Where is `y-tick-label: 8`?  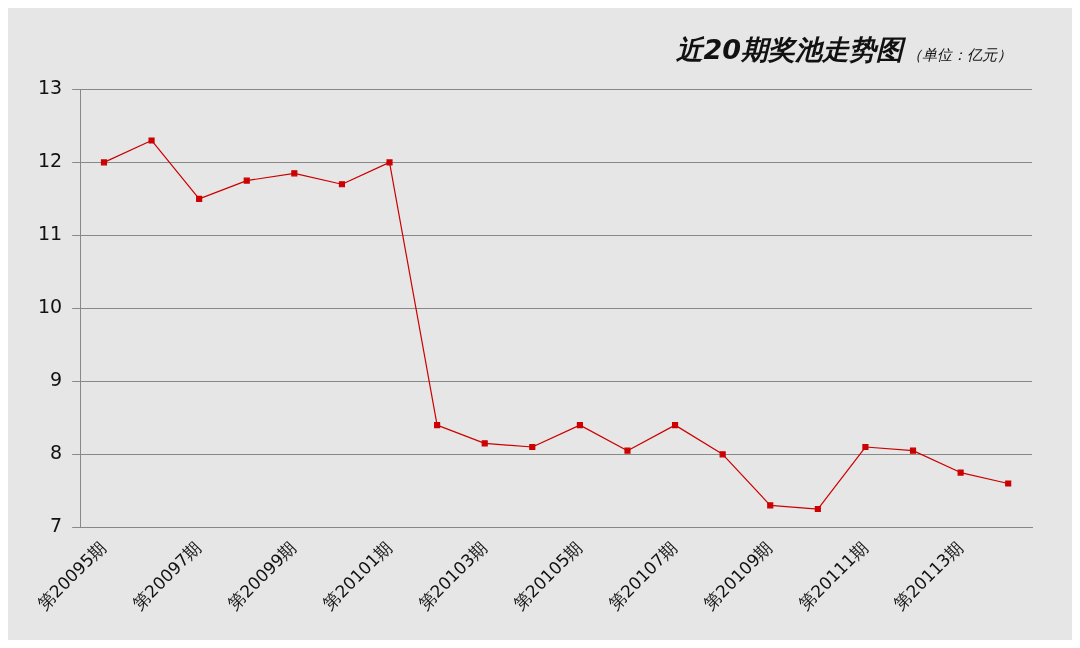 y-tick-label: 8 is located at coordinates (56, 452).